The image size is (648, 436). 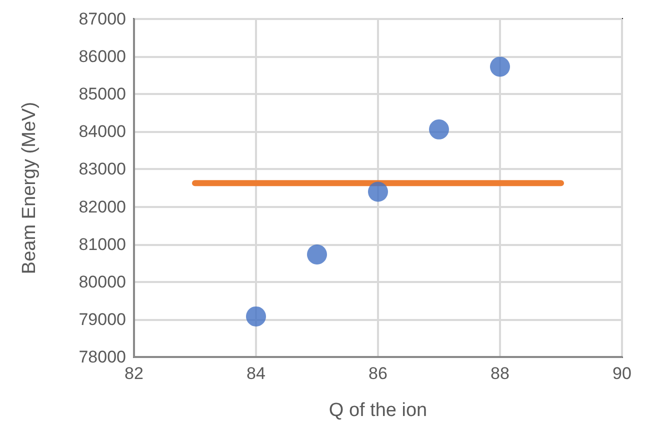 I want to click on x-tick-label: 82, so click(x=134, y=373).